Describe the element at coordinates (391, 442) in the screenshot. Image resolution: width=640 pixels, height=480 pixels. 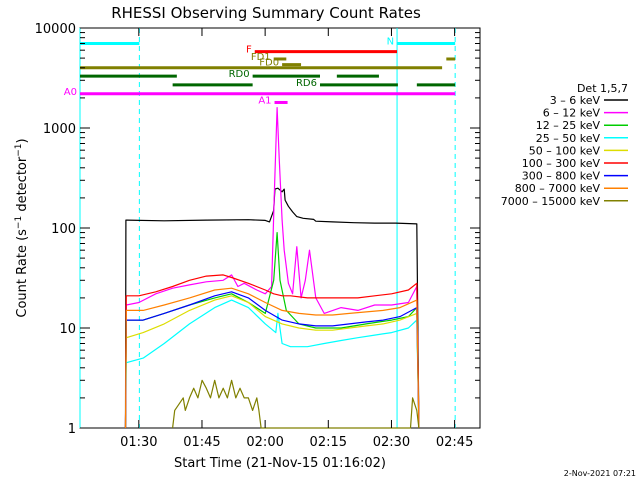
I see `x-tick-label-4: 02:30` at that location.